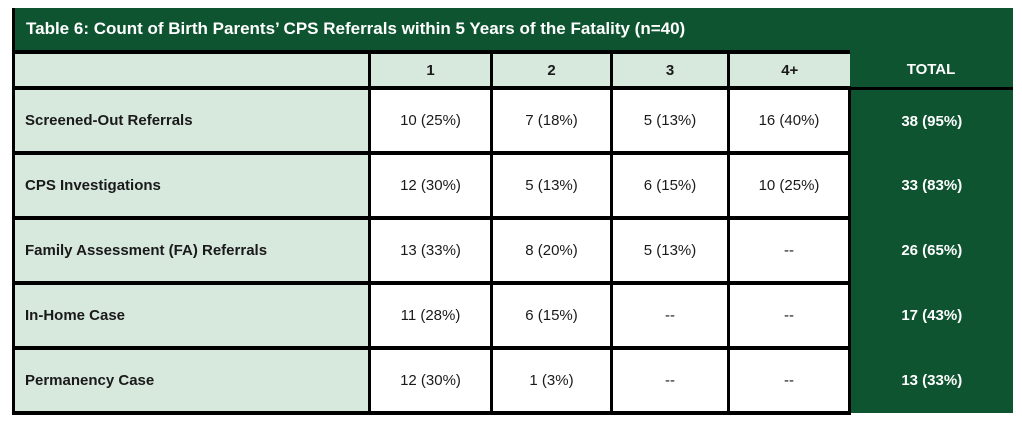 The height and width of the screenshot is (447, 1022). What do you see at coordinates (931, 71) in the screenshot?
I see `column-header-total: TOTAL` at bounding box center [931, 71].